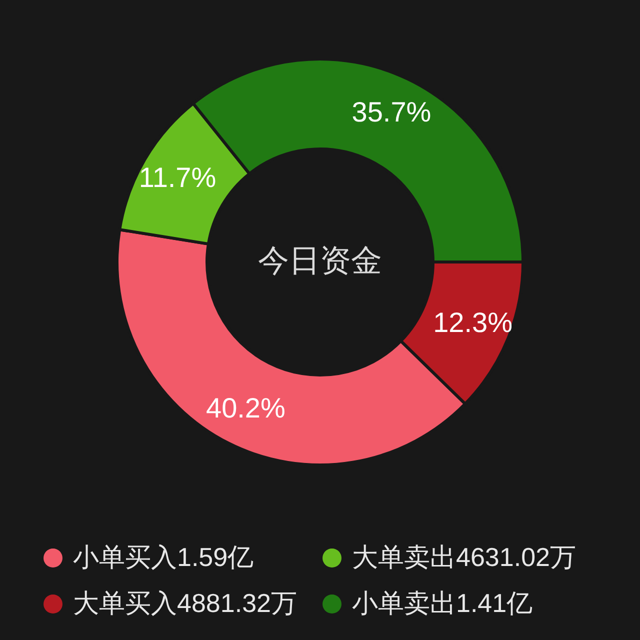 The width and height of the screenshot is (640, 640). I want to click on legend-label: 小单卖出1.41亿, so click(442, 603).